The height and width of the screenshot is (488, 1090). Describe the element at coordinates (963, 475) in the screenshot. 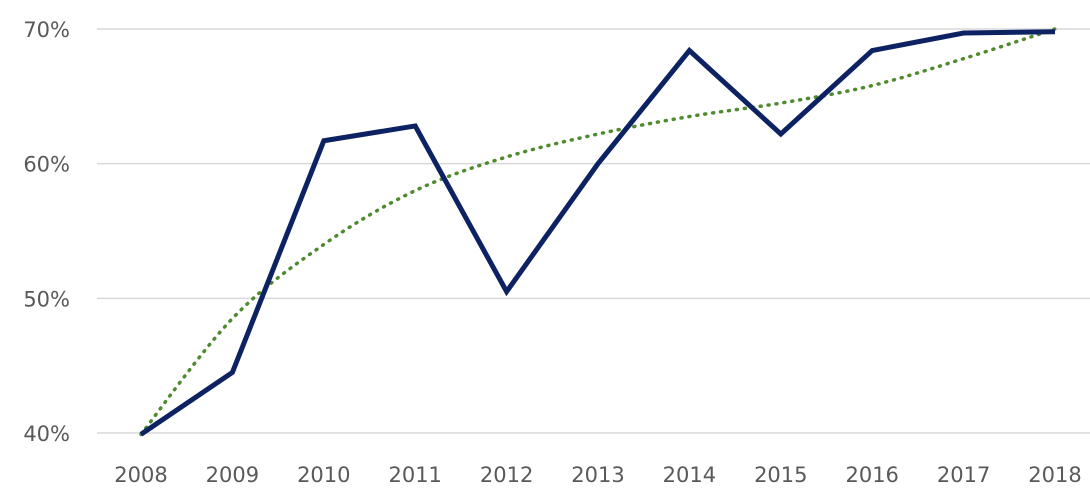

I see `x-tick-label: 2017` at that location.